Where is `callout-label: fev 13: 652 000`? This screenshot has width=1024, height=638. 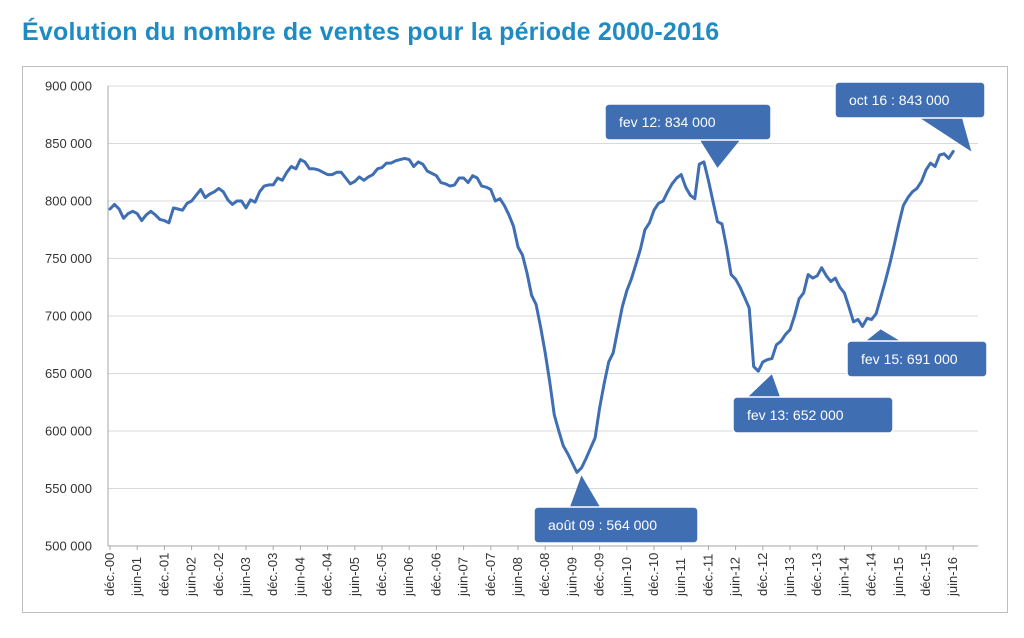 callout-label: fev 13: 652 000 is located at coordinates (795, 415).